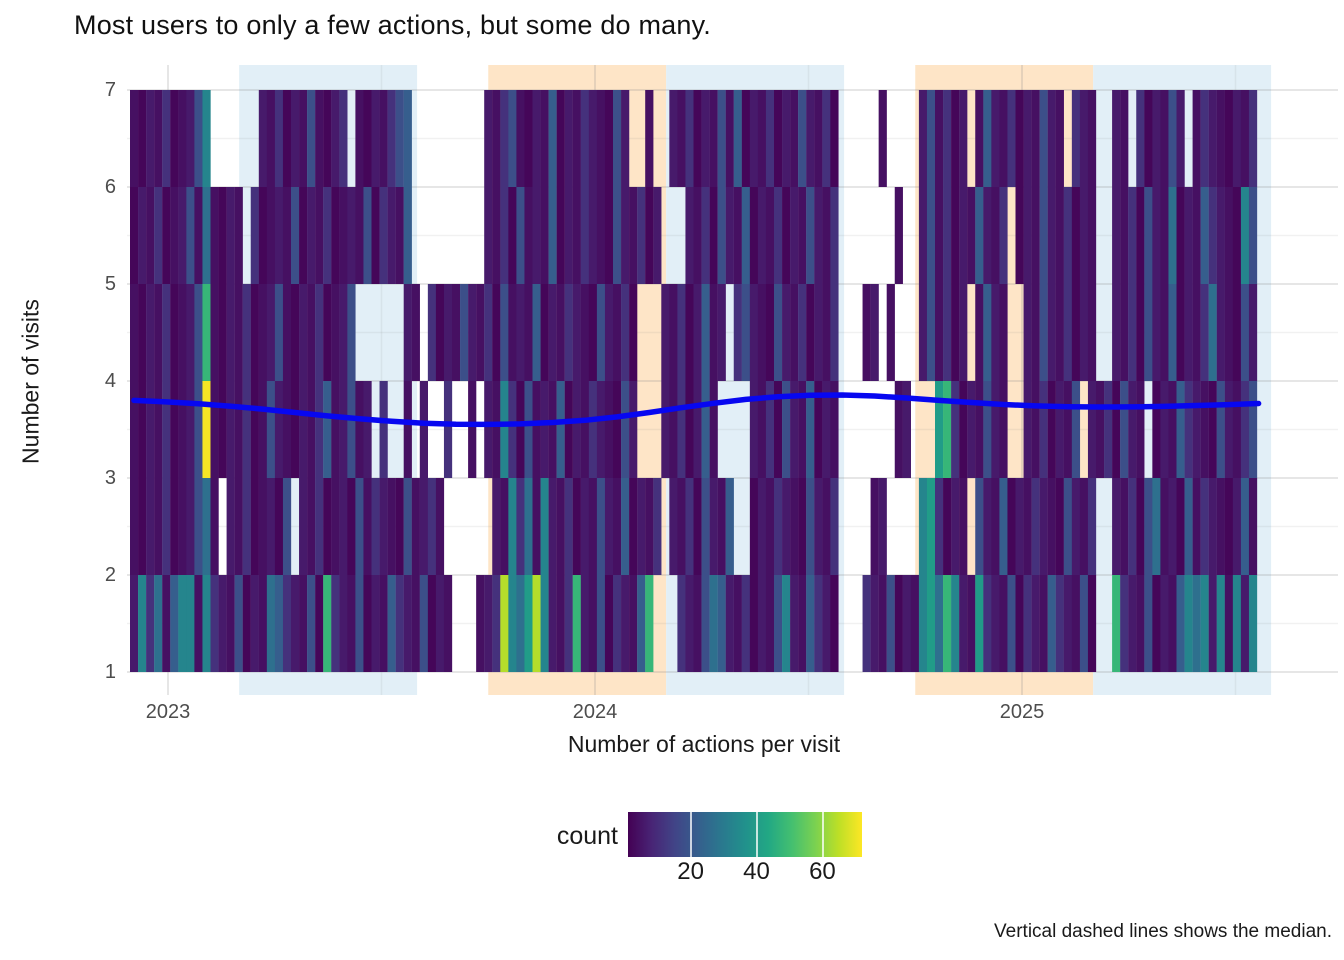 Image resolution: width=1344 pixels, height=960 pixels. What do you see at coordinates (1163, 931) in the screenshot?
I see `caption: Vertical dashed lines shows the median.` at bounding box center [1163, 931].